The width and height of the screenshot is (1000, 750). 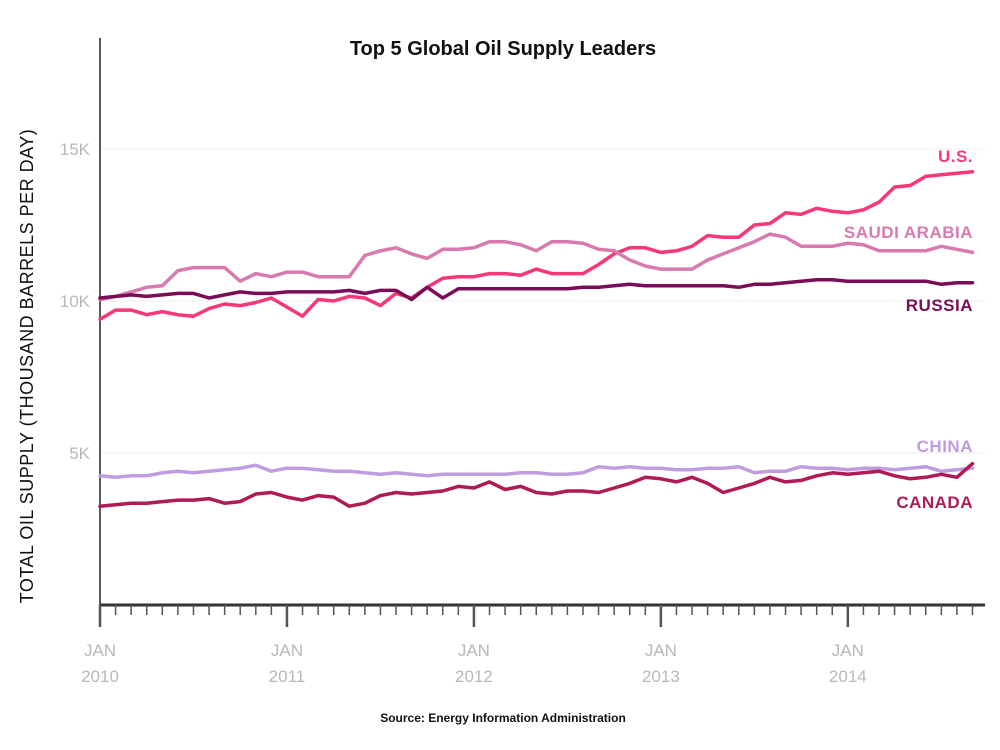 What do you see at coordinates (79, 453) in the screenshot?
I see `y-tick-label: 5K` at bounding box center [79, 453].